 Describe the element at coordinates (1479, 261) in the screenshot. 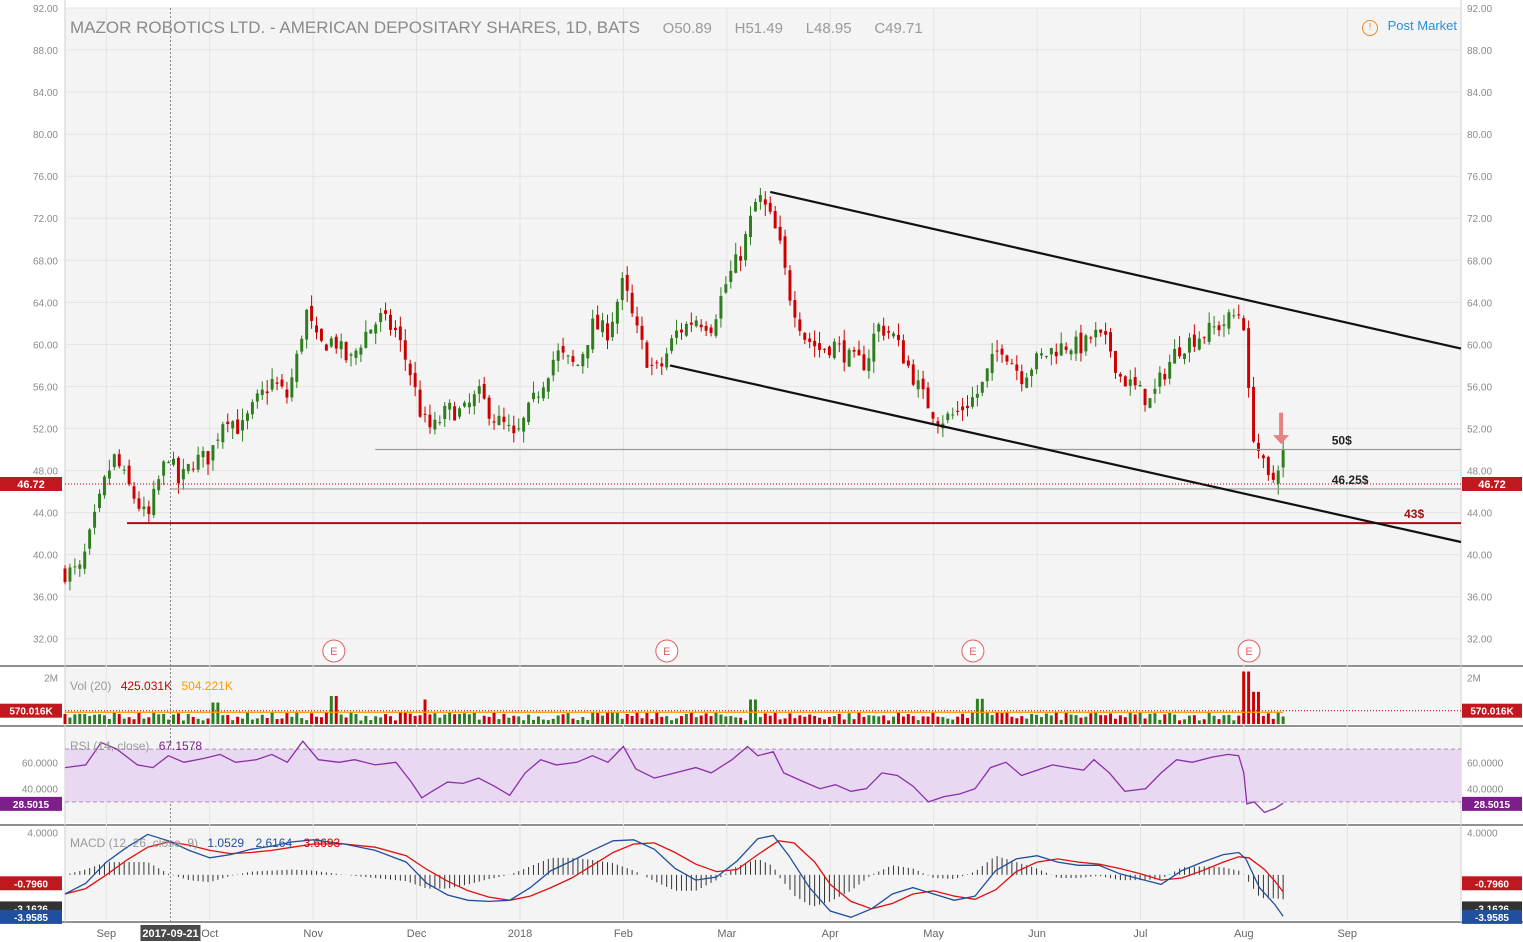

I see `y-tick-label-right: 68.00` at that location.